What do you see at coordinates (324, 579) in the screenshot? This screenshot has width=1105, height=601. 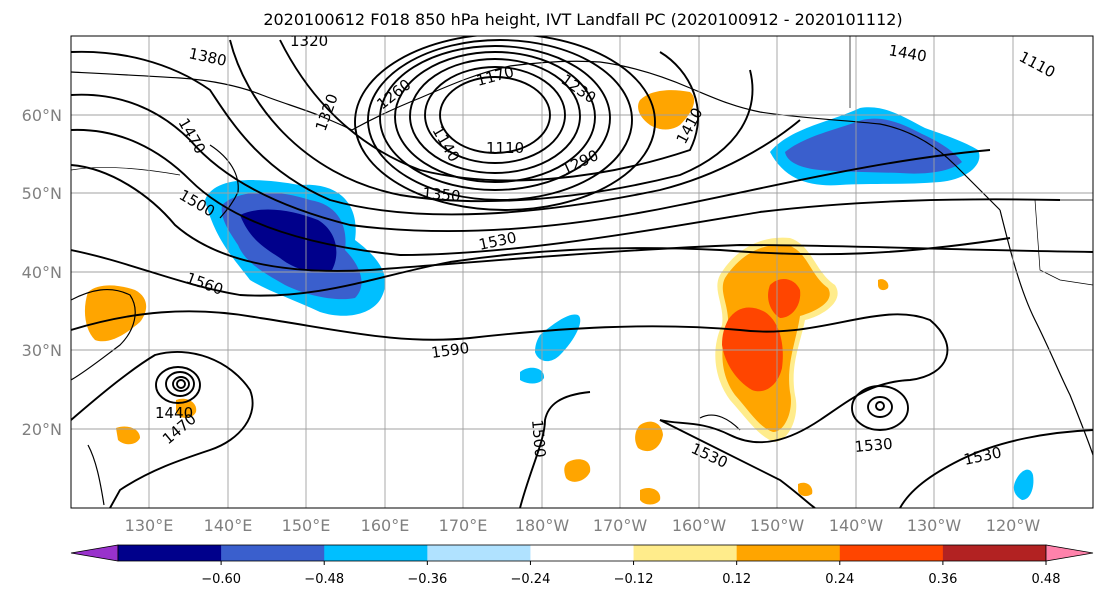 I see `colorbar-tick-label: −0.48` at bounding box center [324, 579].